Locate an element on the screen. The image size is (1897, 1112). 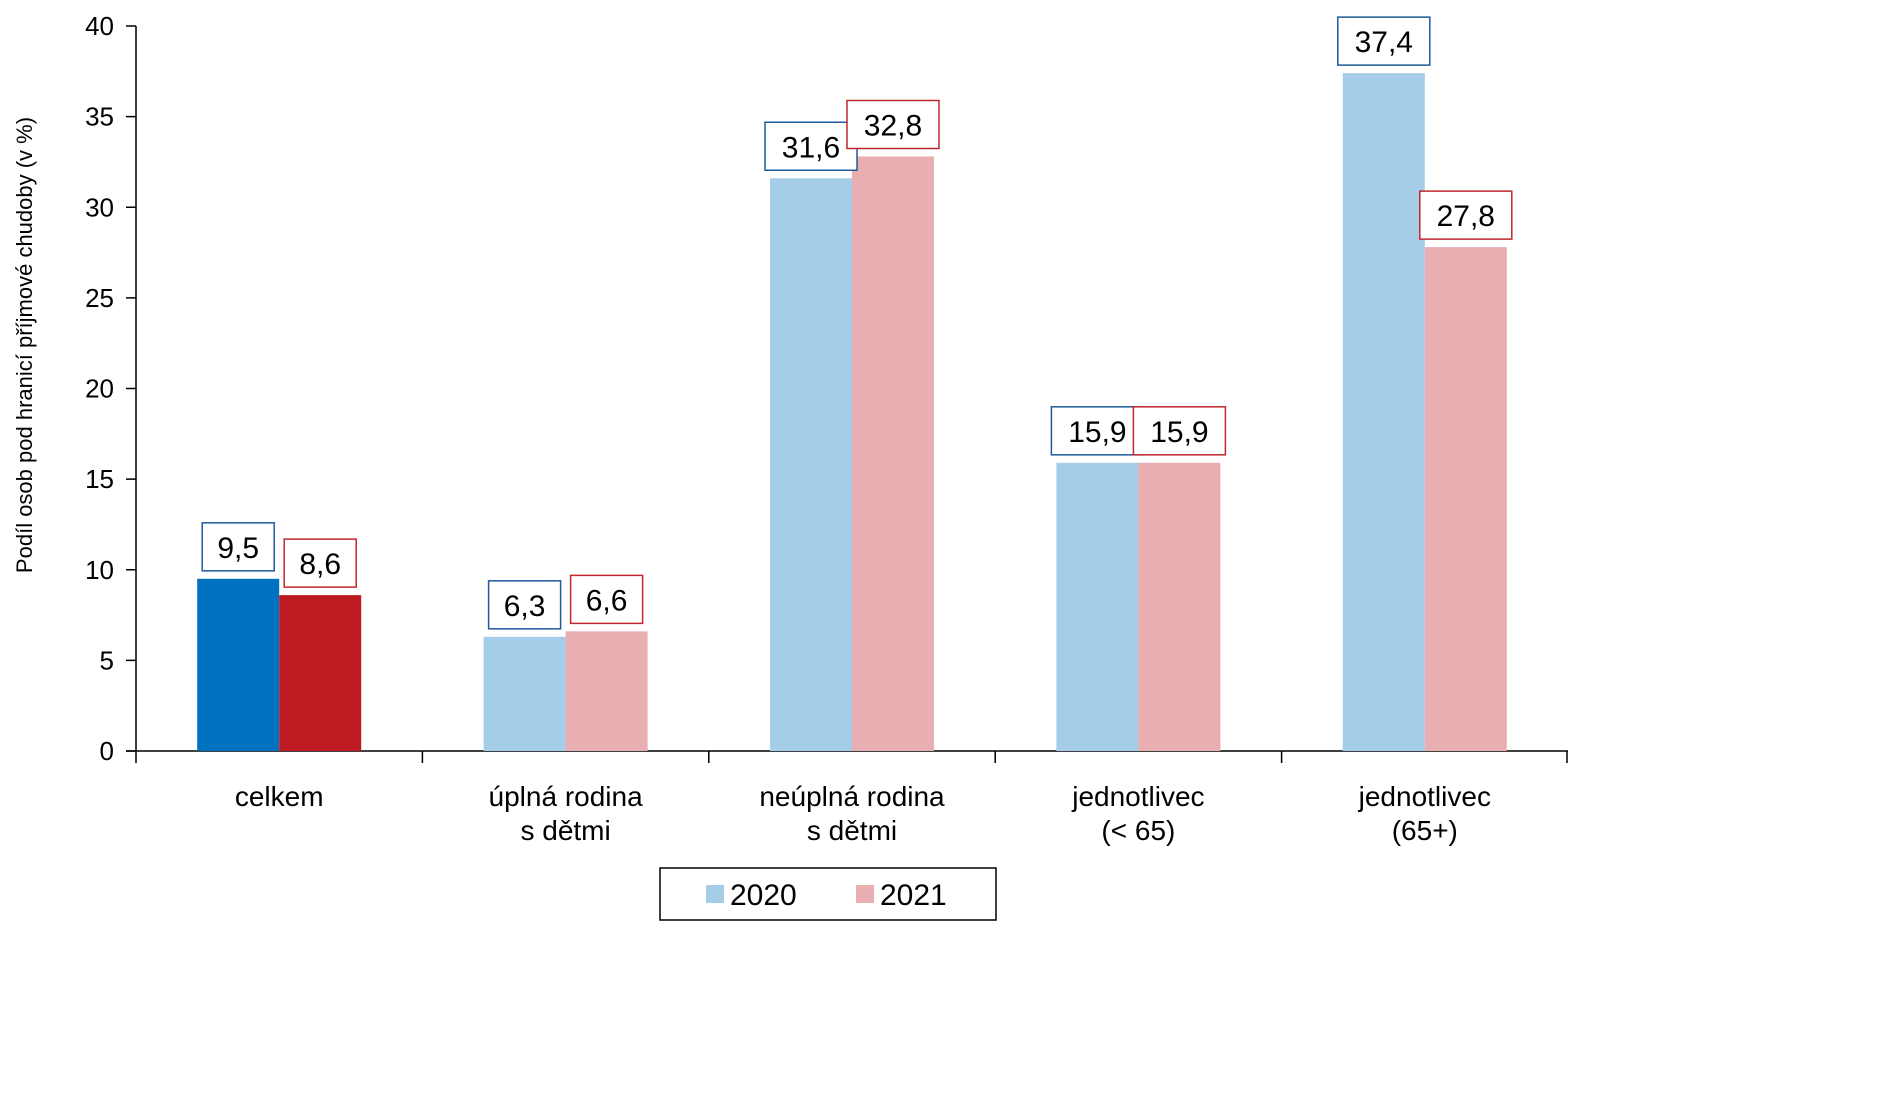
y-tick-label: 25 is located at coordinates (99, 298).